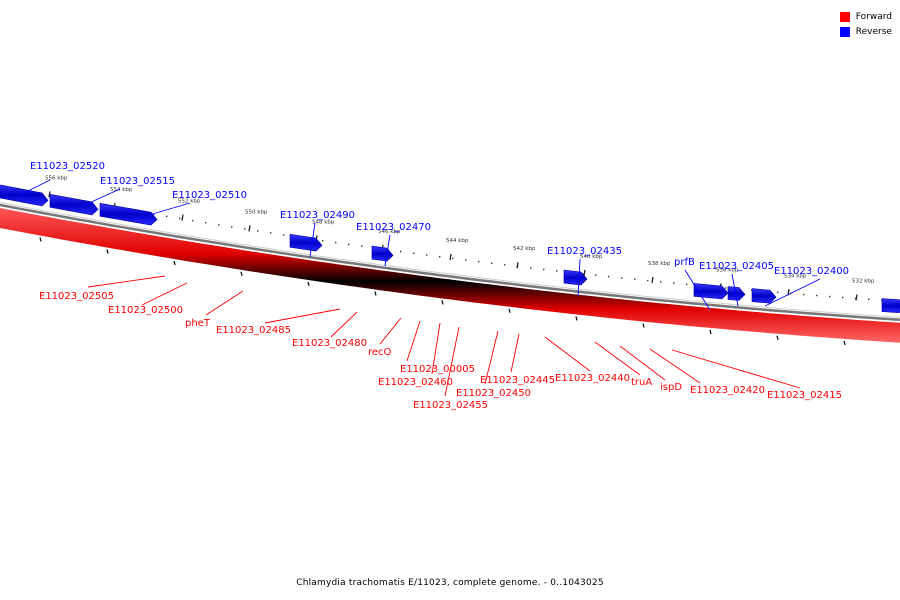 The width and height of the screenshot is (900, 600). I want to click on forward-gene-label: E11023_02480, so click(329, 343).